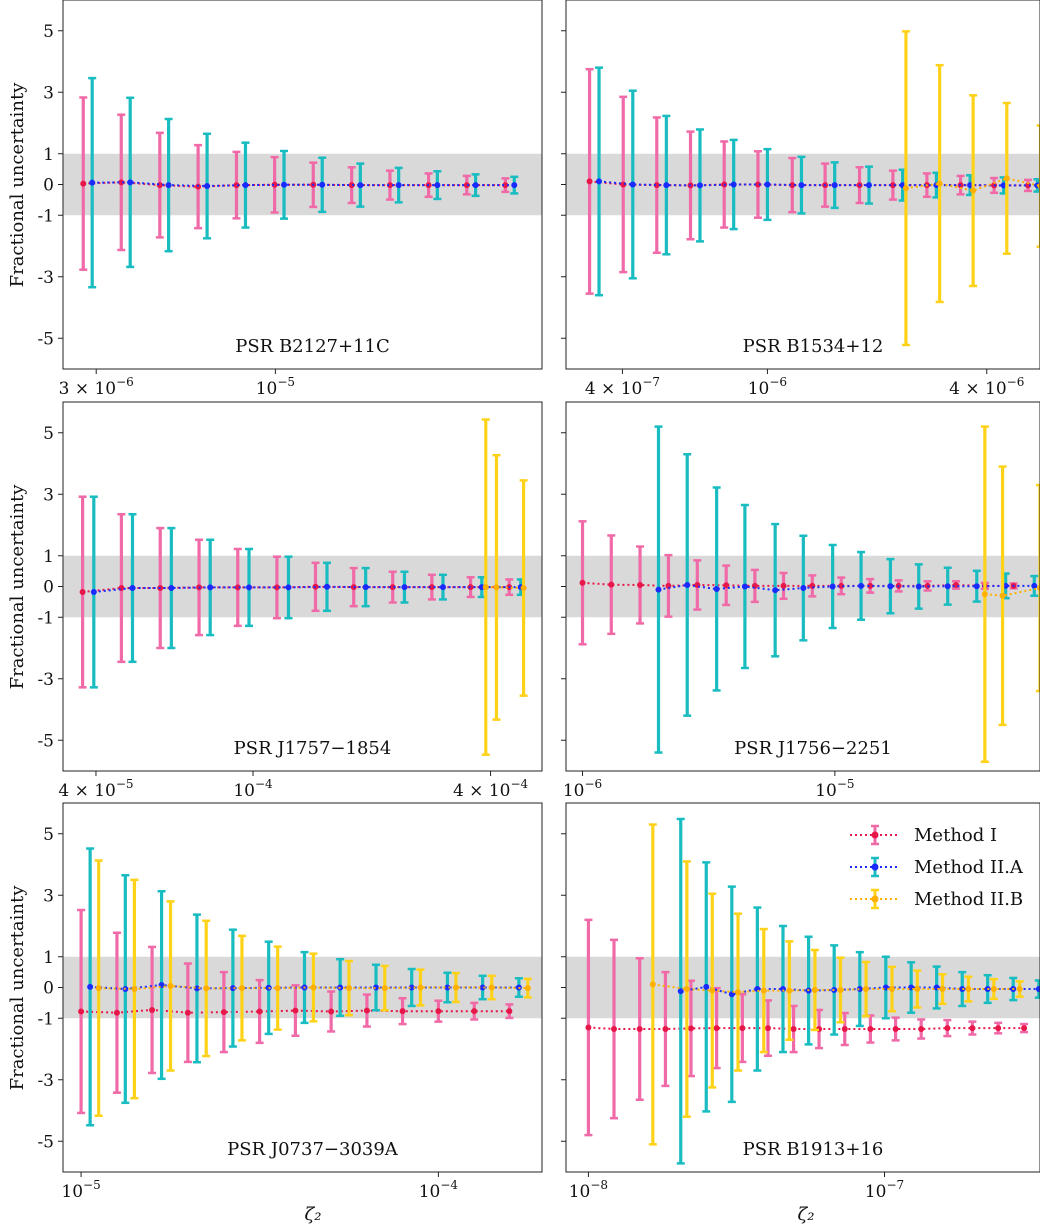 This screenshot has width=1040, height=1228. I want to click on legend-entry-method-iia: Method II.A, so click(937, 867).